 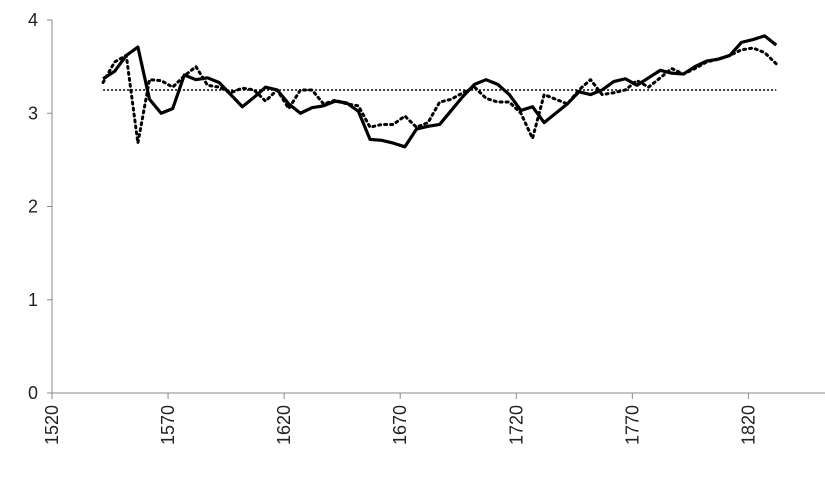 What do you see at coordinates (400, 425) in the screenshot?
I see `x-tick-label: 1670` at bounding box center [400, 425].